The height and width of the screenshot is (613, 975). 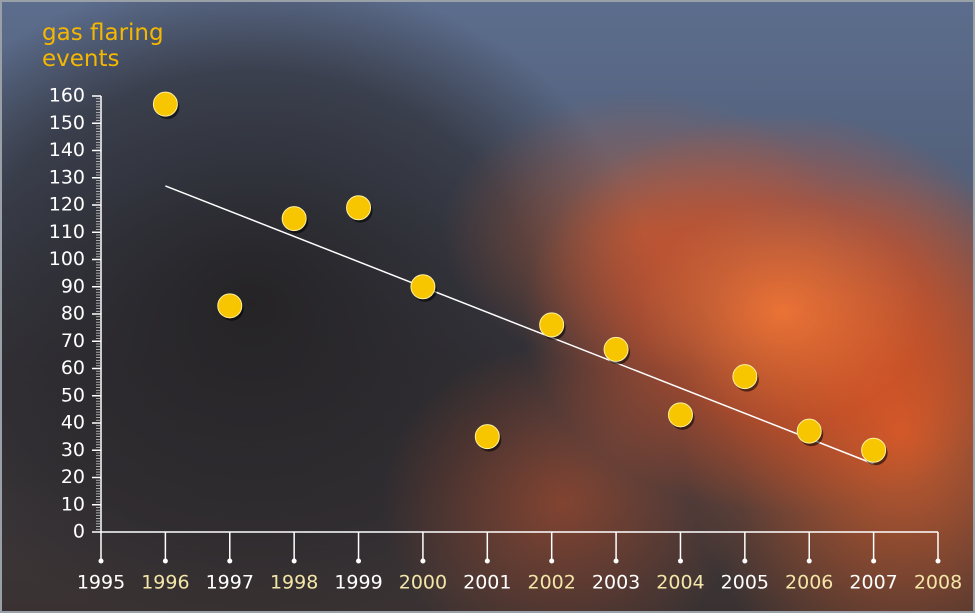 What do you see at coordinates (73, 450) in the screenshot?
I see `y-tick-label: 30` at bounding box center [73, 450].